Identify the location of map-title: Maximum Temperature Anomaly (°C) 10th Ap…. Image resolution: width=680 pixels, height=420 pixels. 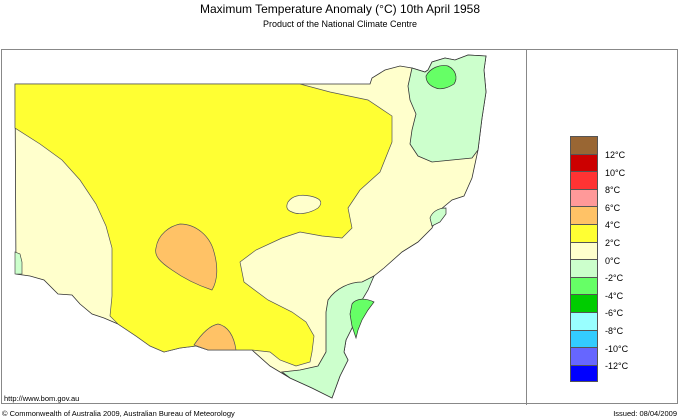
(340, 9).